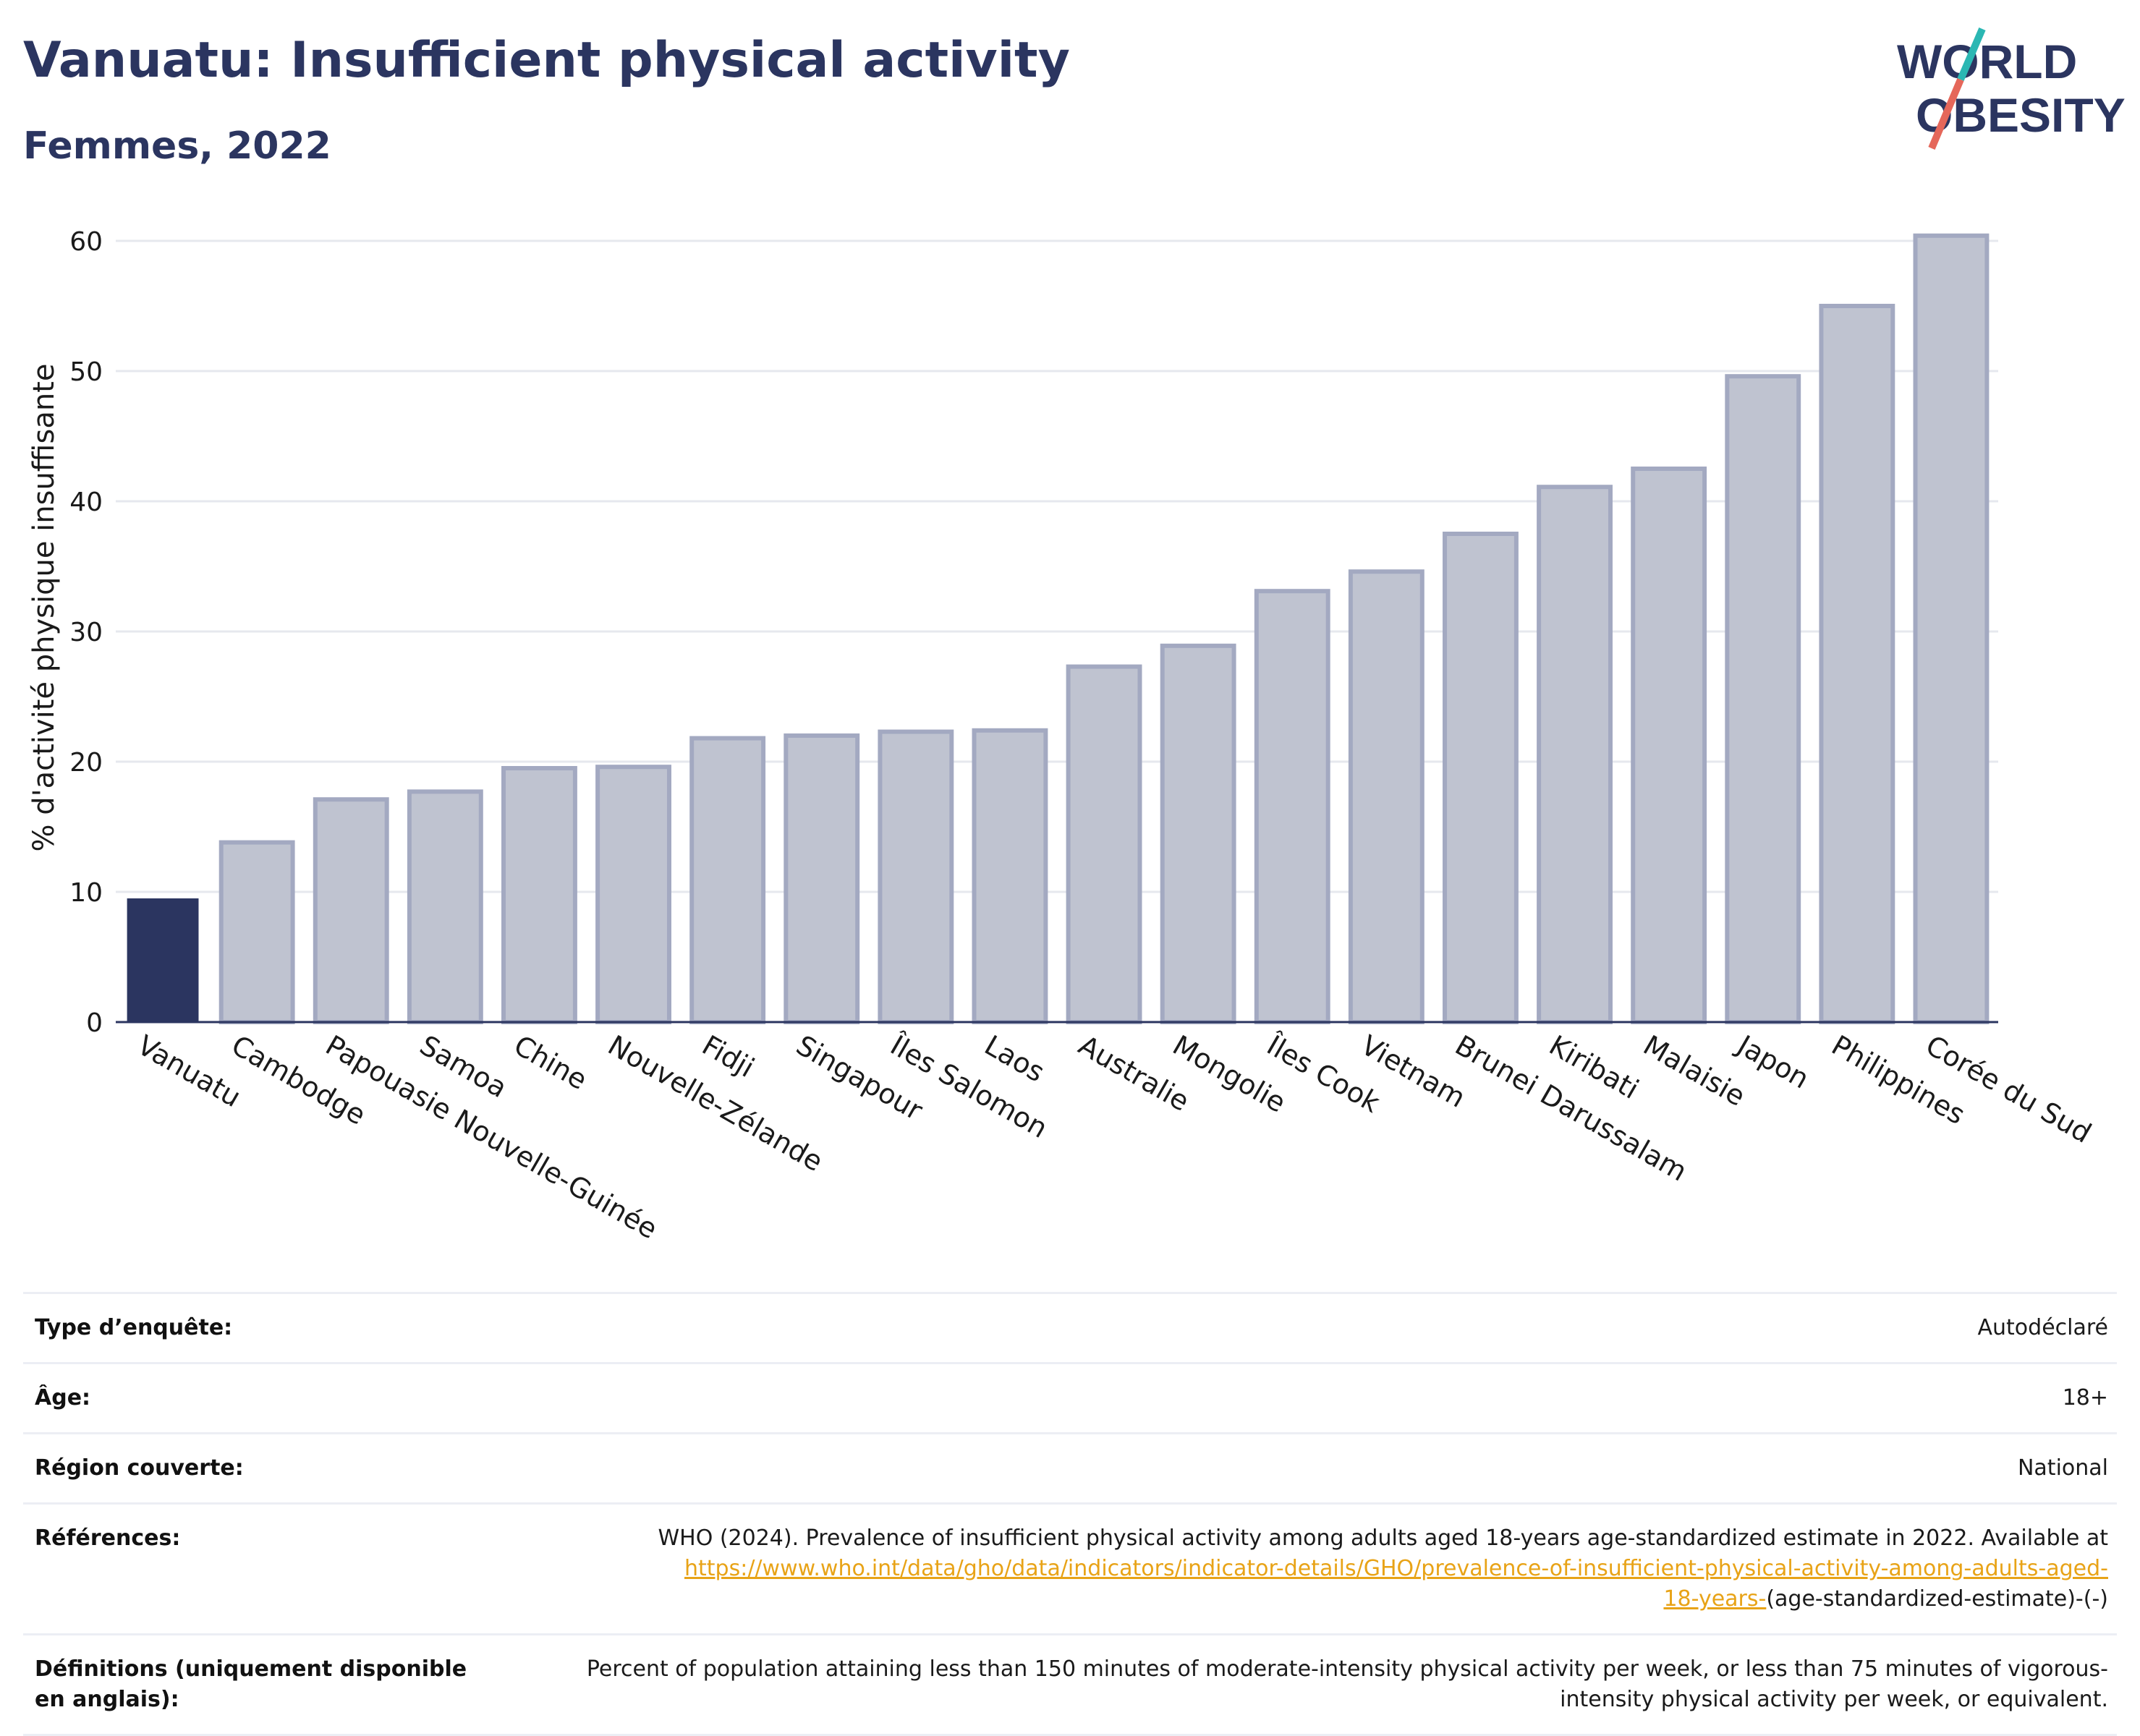  Describe the element at coordinates (1104, 844) in the screenshot. I see `bar-australie` at that location.